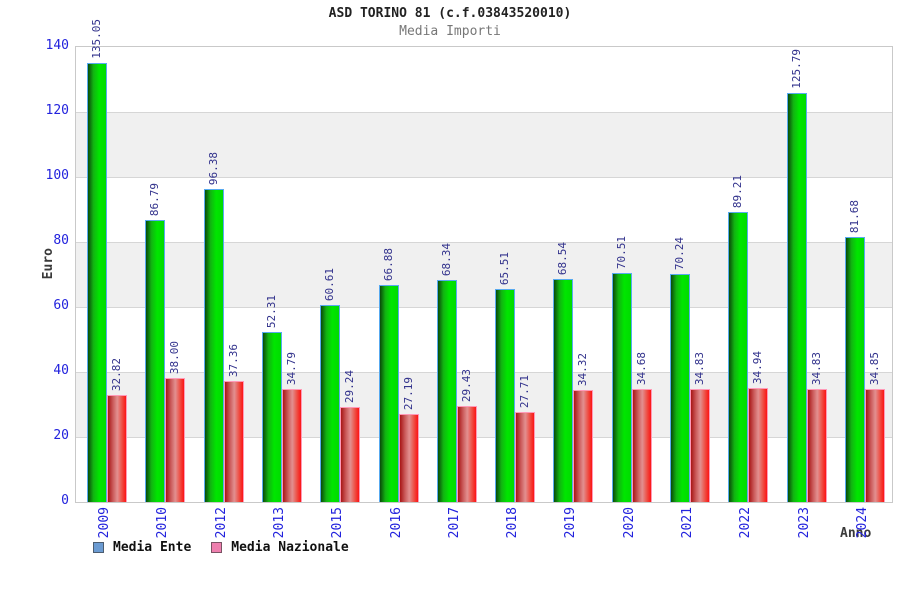 The image size is (900, 600). Describe the element at coordinates (738, 191) in the screenshot. I see `bar-value-label: 89.21` at that location.